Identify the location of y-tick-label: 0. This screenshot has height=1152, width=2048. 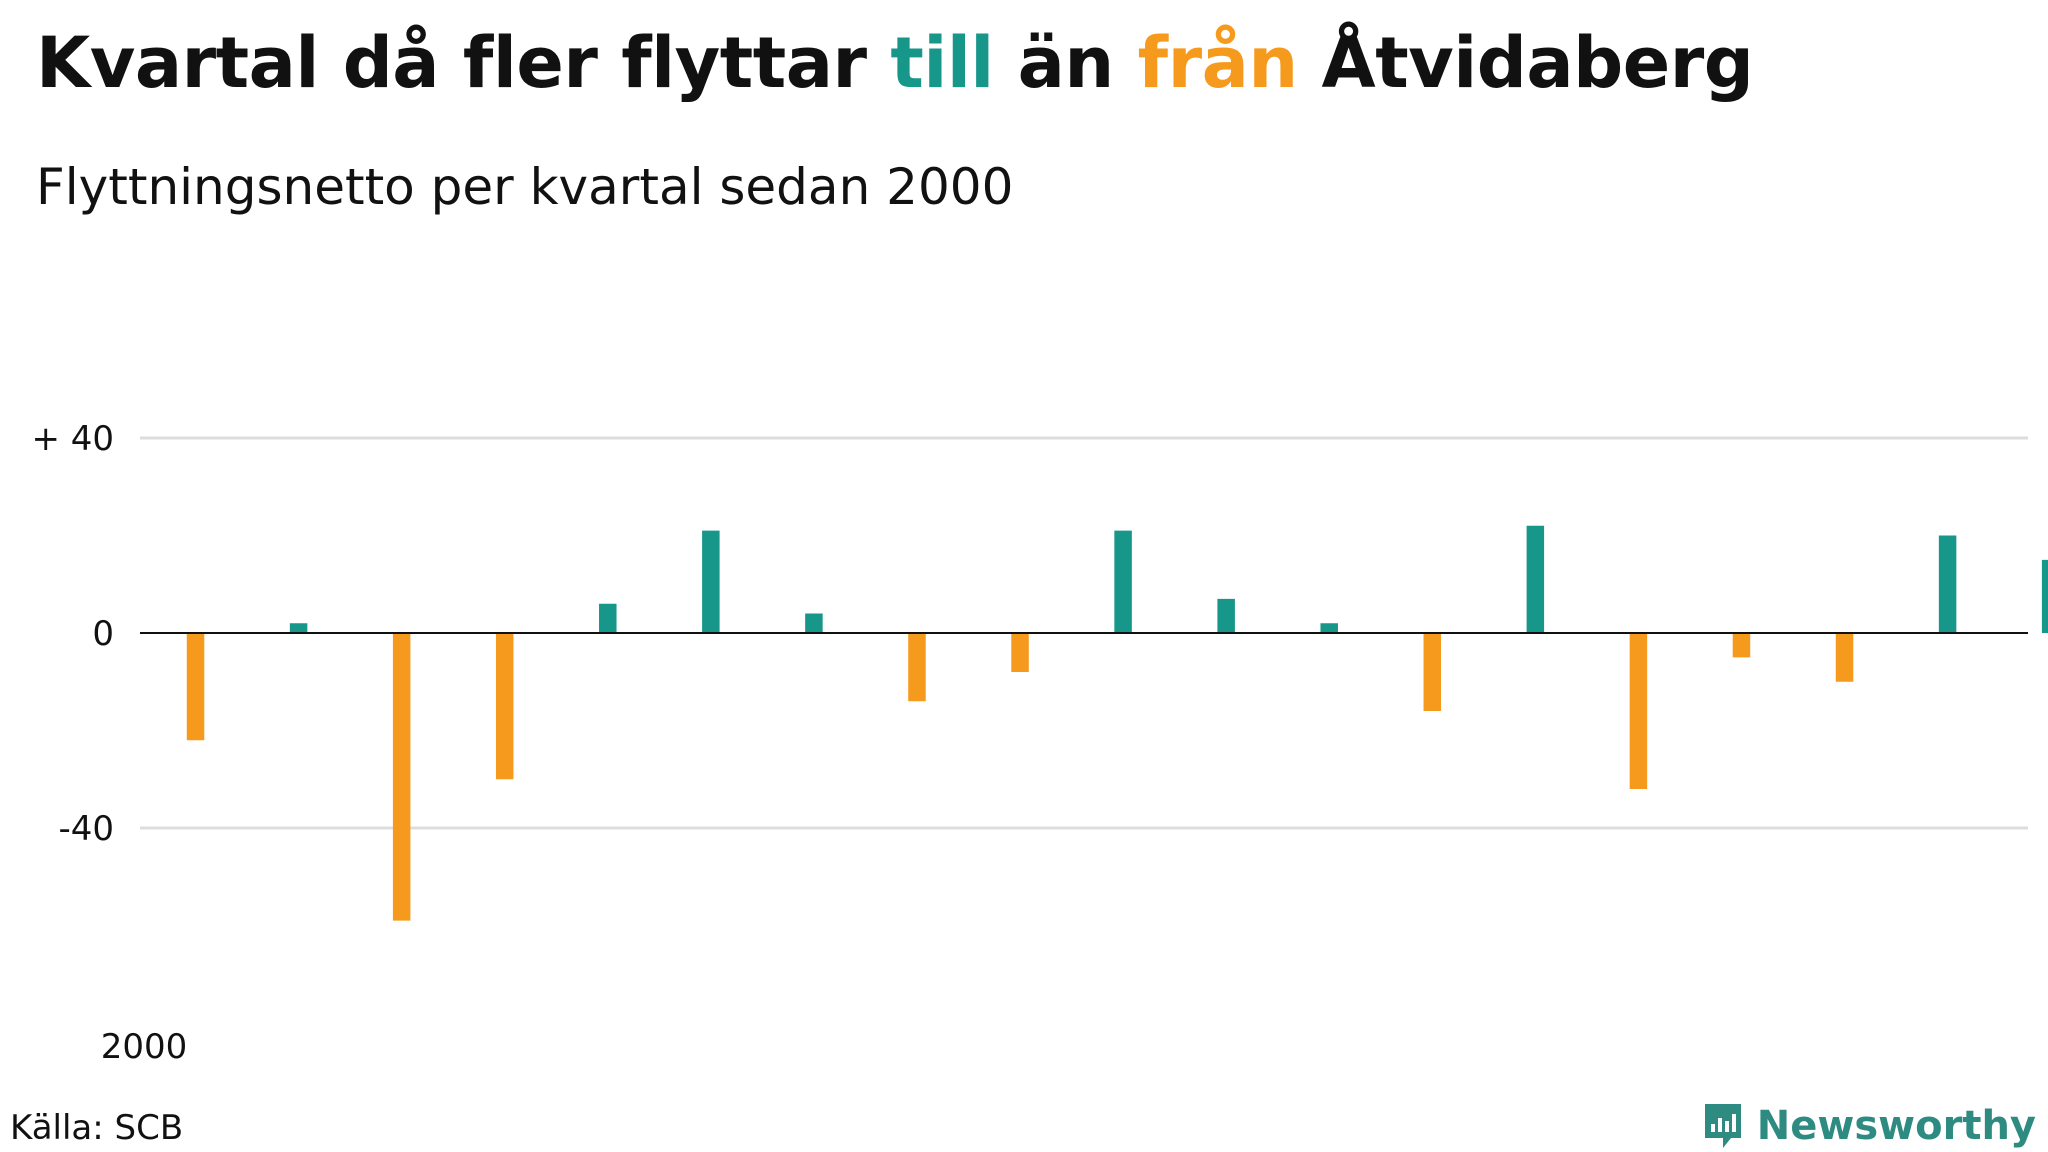
(103, 634).